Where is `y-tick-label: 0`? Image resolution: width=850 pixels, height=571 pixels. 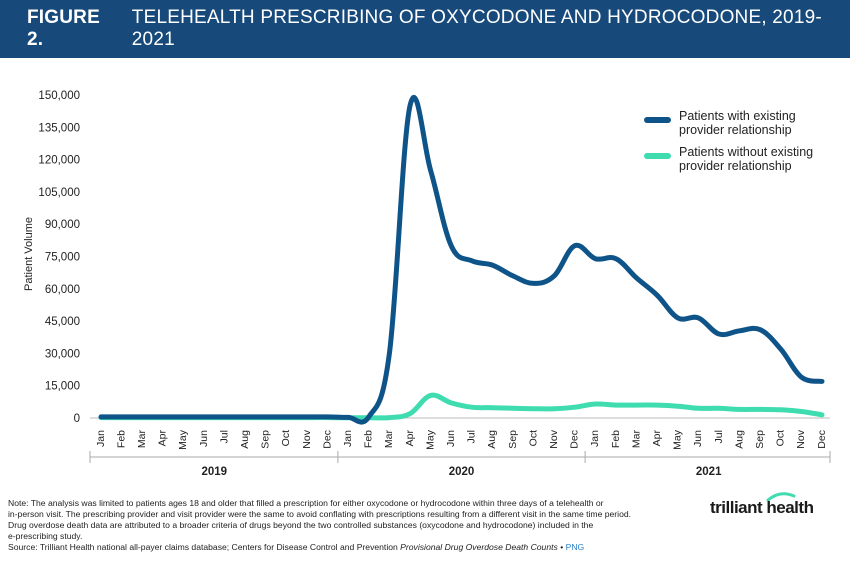 y-tick-label: 0 is located at coordinates (77, 419).